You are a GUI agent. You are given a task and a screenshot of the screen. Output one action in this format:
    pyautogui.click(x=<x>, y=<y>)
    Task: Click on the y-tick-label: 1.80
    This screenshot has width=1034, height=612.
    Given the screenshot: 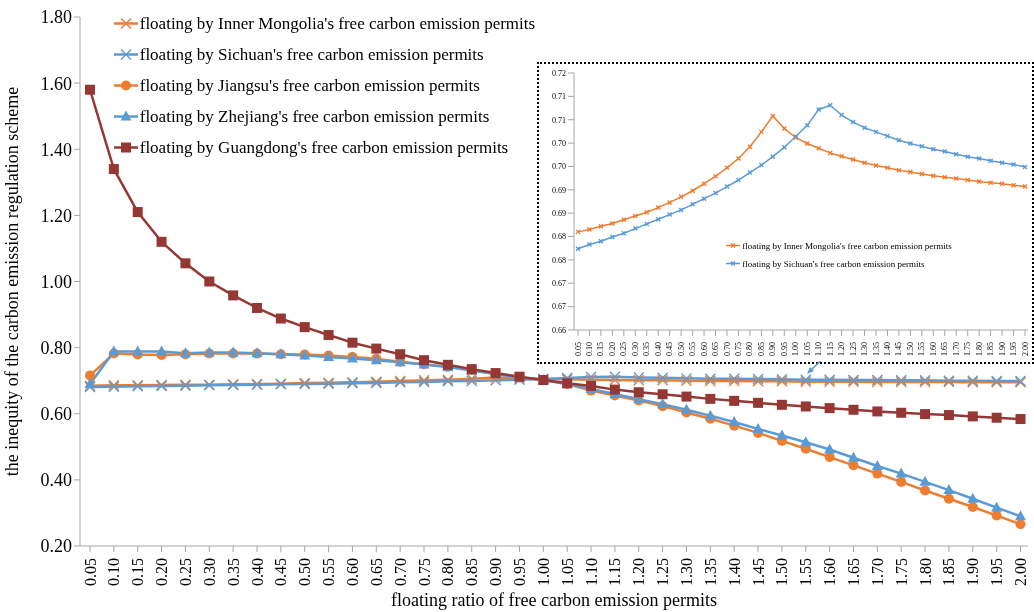 What is the action you would take?
    pyautogui.click(x=56, y=17)
    